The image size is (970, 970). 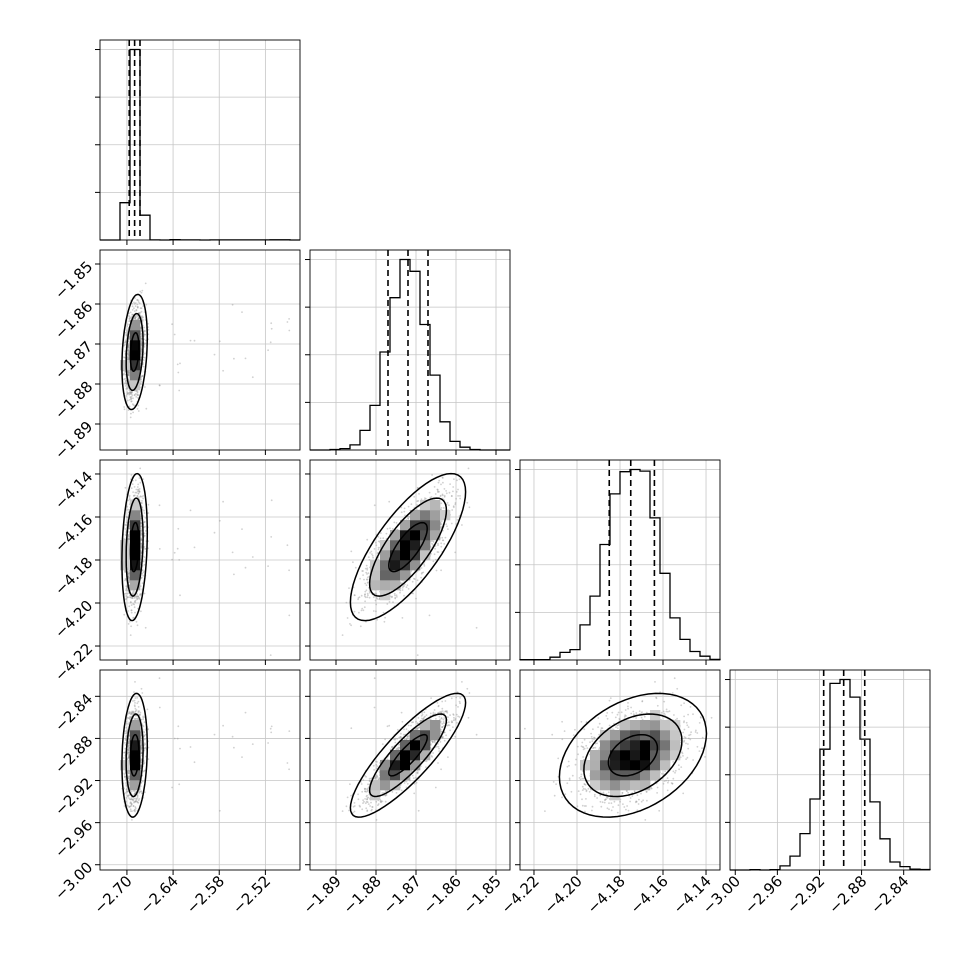 What do you see at coordinates (410, 354) in the screenshot?
I see `histogram-line` at bounding box center [410, 354].